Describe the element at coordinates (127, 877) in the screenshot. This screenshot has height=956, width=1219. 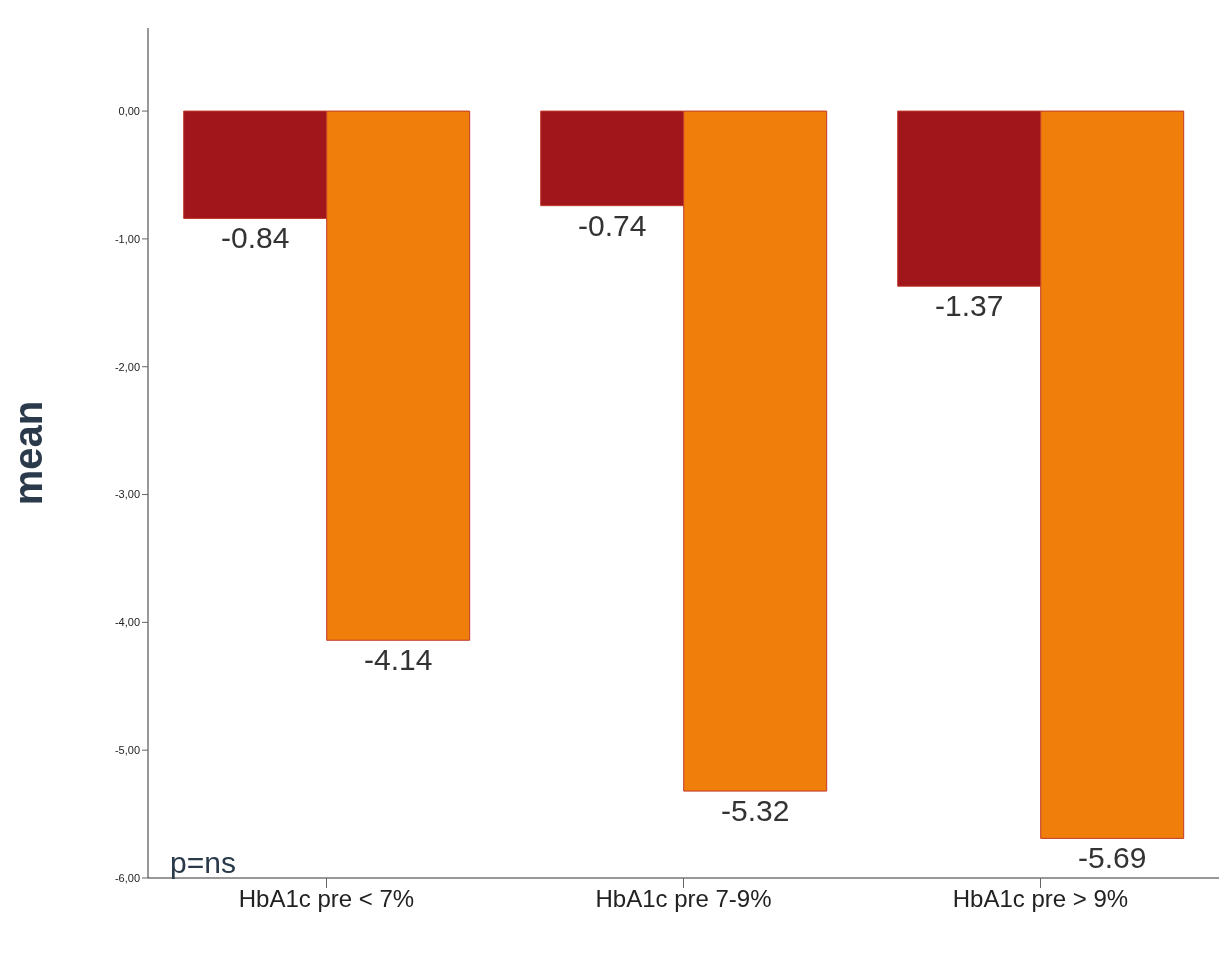
I see `y-tick-label: -6,00` at that location.